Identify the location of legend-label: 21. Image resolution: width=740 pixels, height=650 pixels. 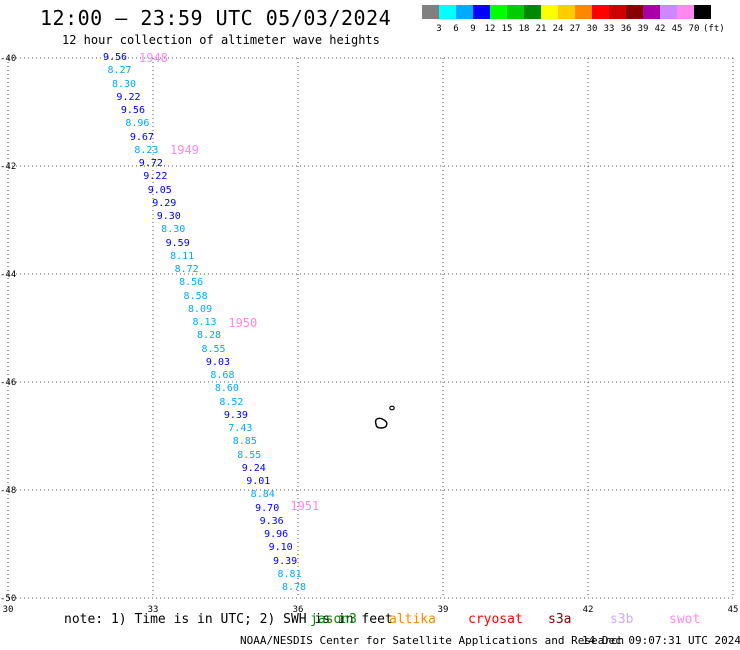
(541, 29).